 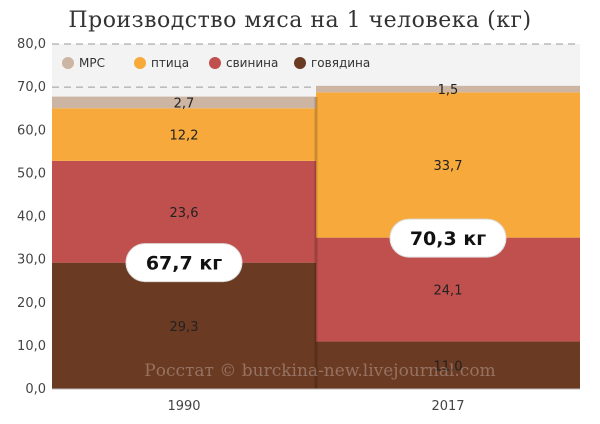 I want to click on y-tick-label: 0,0, so click(x=35, y=389).